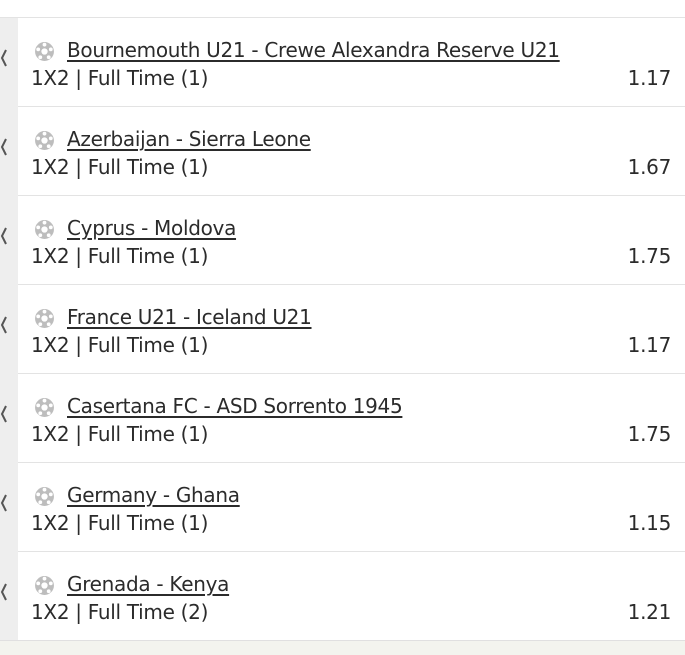 The image size is (685, 655). What do you see at coordinates (342, 17) in the screenshot?
I see `divider` at bounding box center [342, 17].